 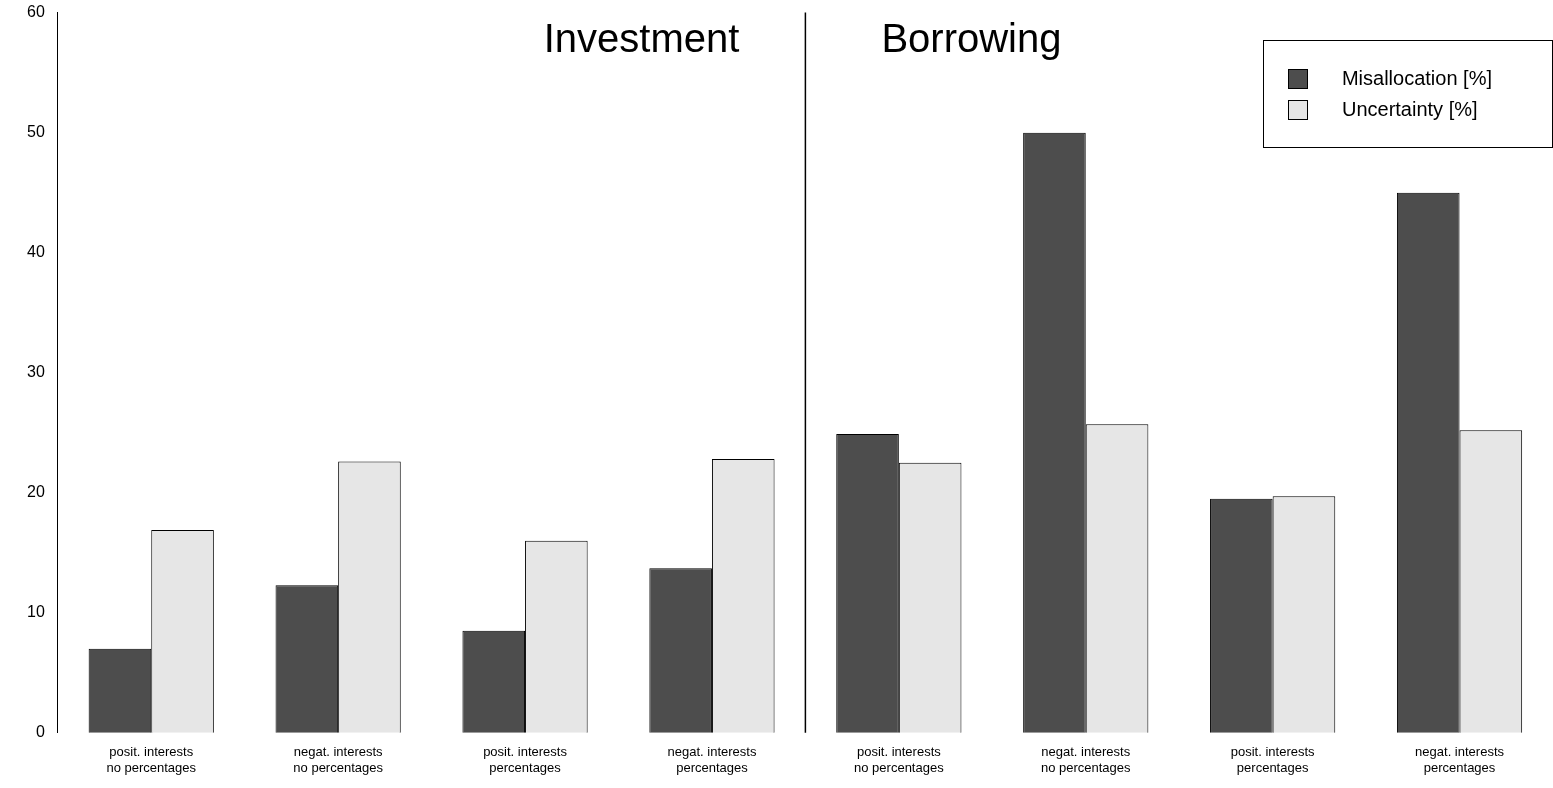 What do you see at coordinates (971, 37) in the screenshot?
I see `annotation: Borrowing` at bounding box center [971, 37].